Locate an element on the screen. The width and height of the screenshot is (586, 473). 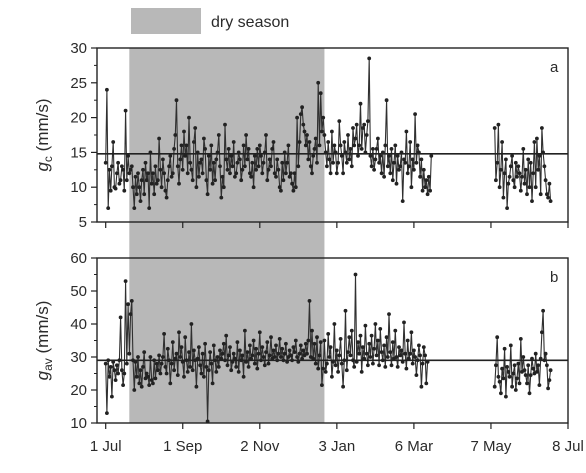
y-tick-label: 30 is located at coordinates (78, 48).